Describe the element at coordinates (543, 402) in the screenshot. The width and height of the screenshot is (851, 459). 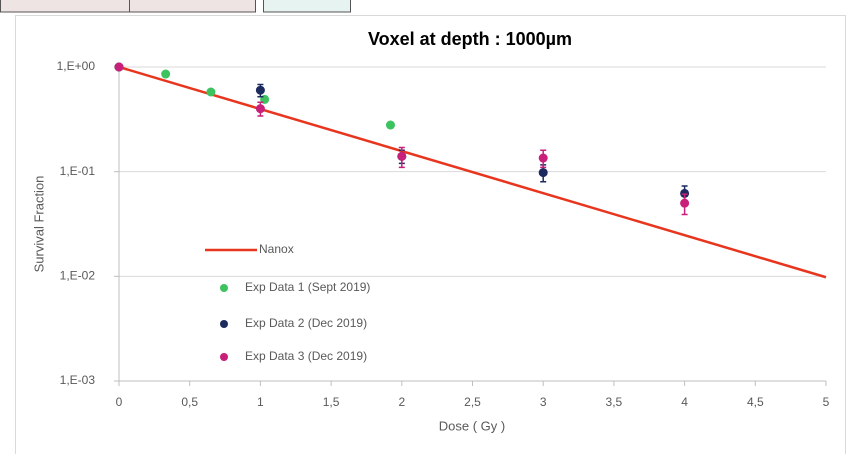
I see `x-tick-label: 3` at that location.